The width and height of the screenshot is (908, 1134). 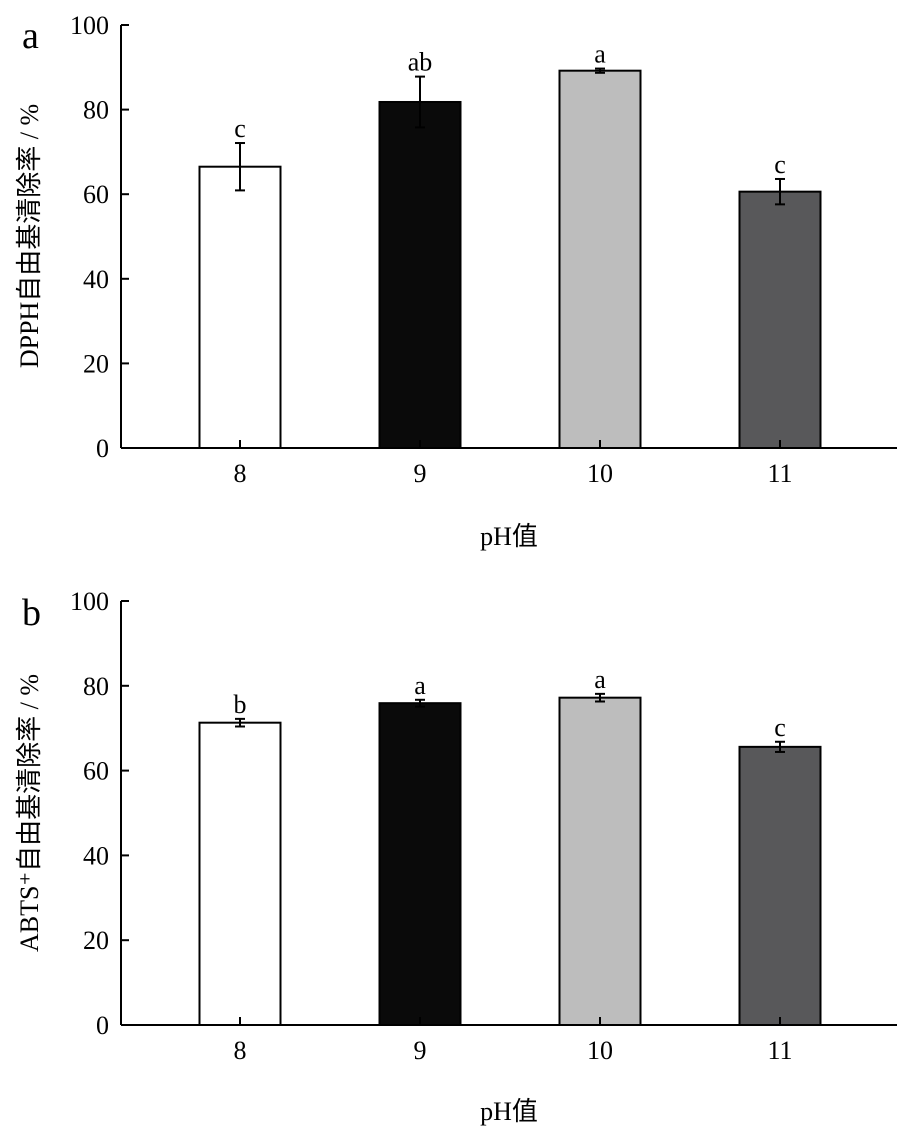 I want to click on y-axis-title: DPPH自由基清除率 / %, so click(x=29, y=236).